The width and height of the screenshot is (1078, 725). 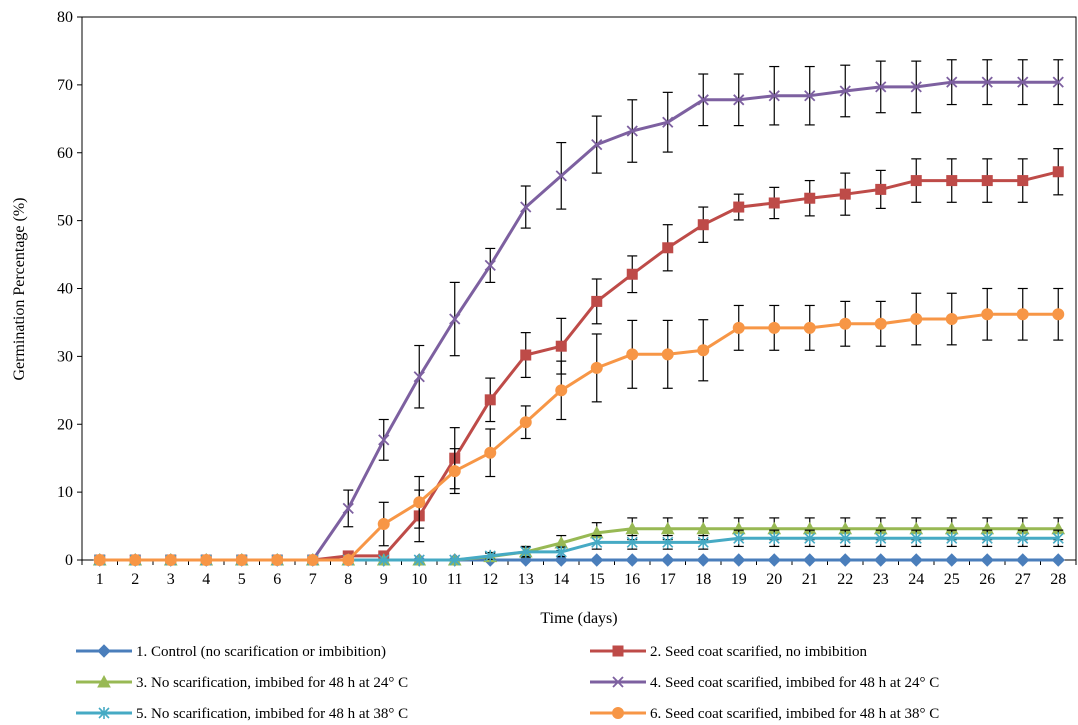 What do you see at coordinates (759, 652) in the screenshot?
I see `legend-label: 2. Seed coat scarified, no imbibition` at bounding box center [759, 652].